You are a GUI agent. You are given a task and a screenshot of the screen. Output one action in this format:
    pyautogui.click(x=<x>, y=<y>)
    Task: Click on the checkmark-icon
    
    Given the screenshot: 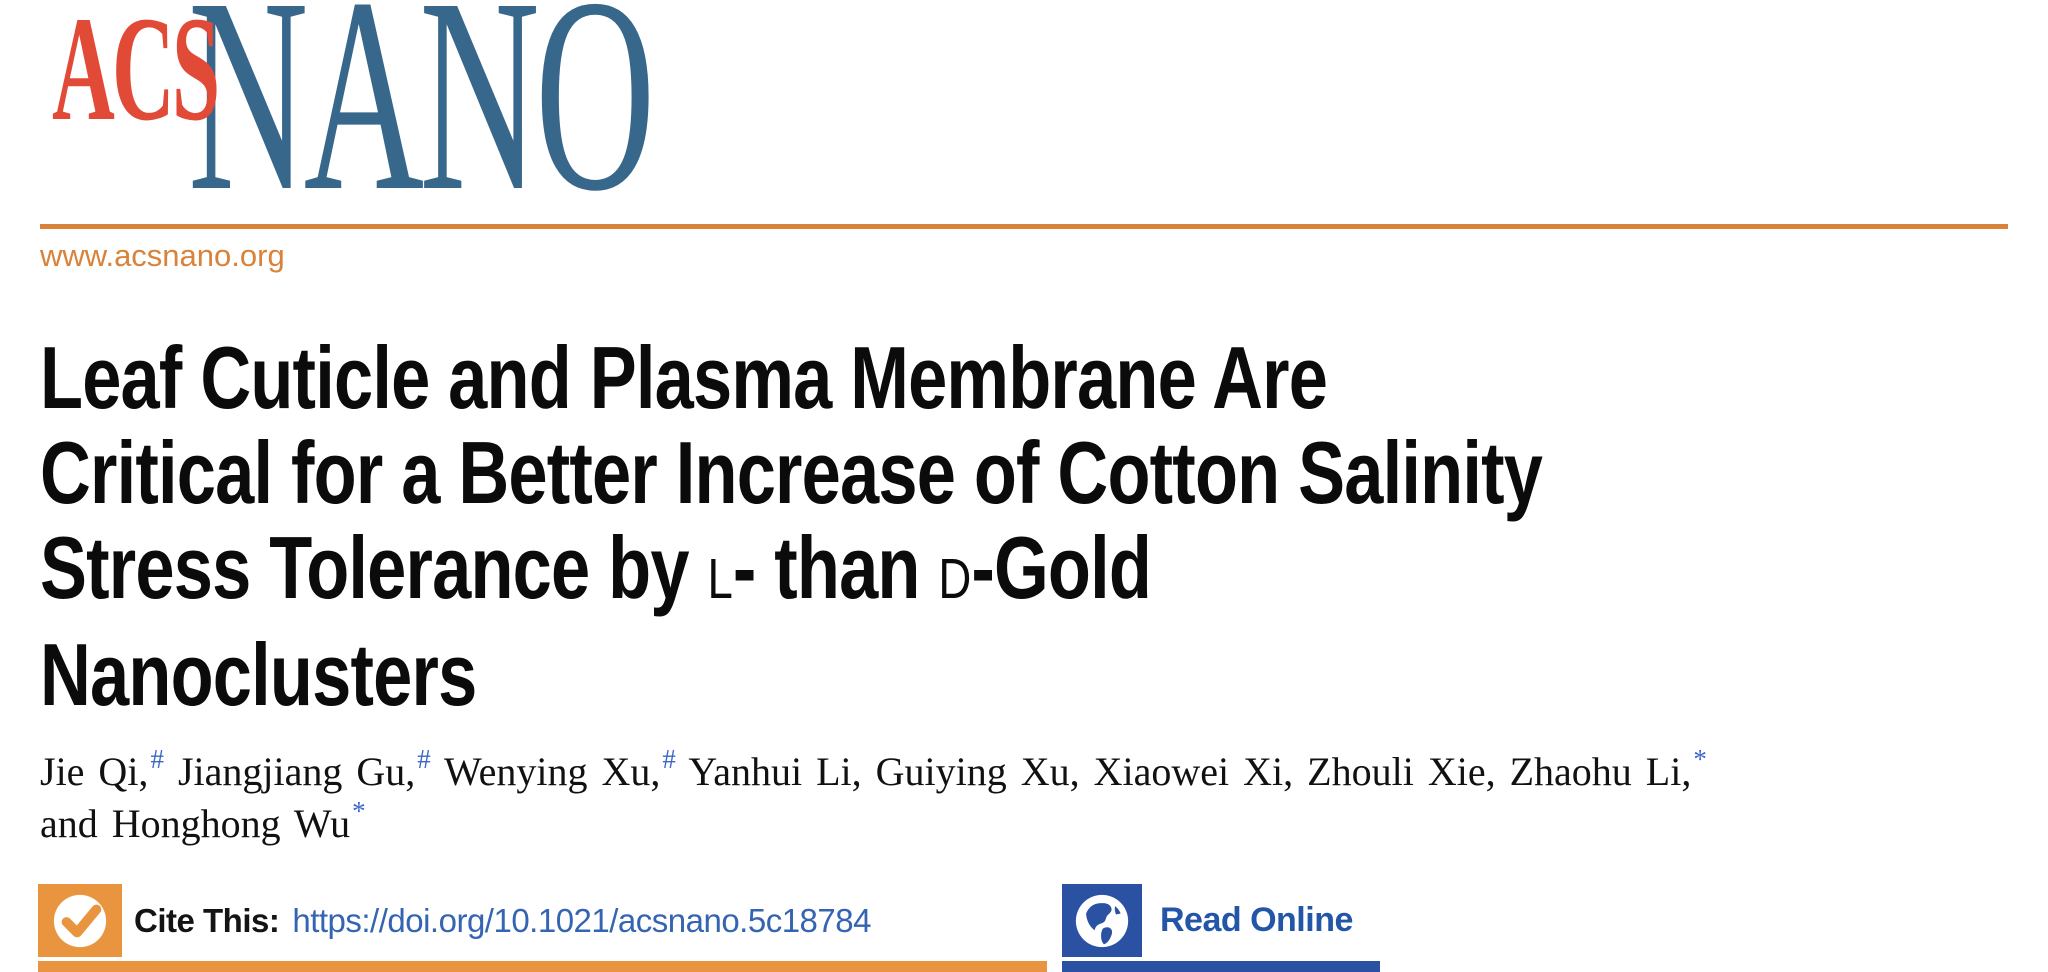 What is the action you would take?
    pyautogui.click(x=80, y=920)
    